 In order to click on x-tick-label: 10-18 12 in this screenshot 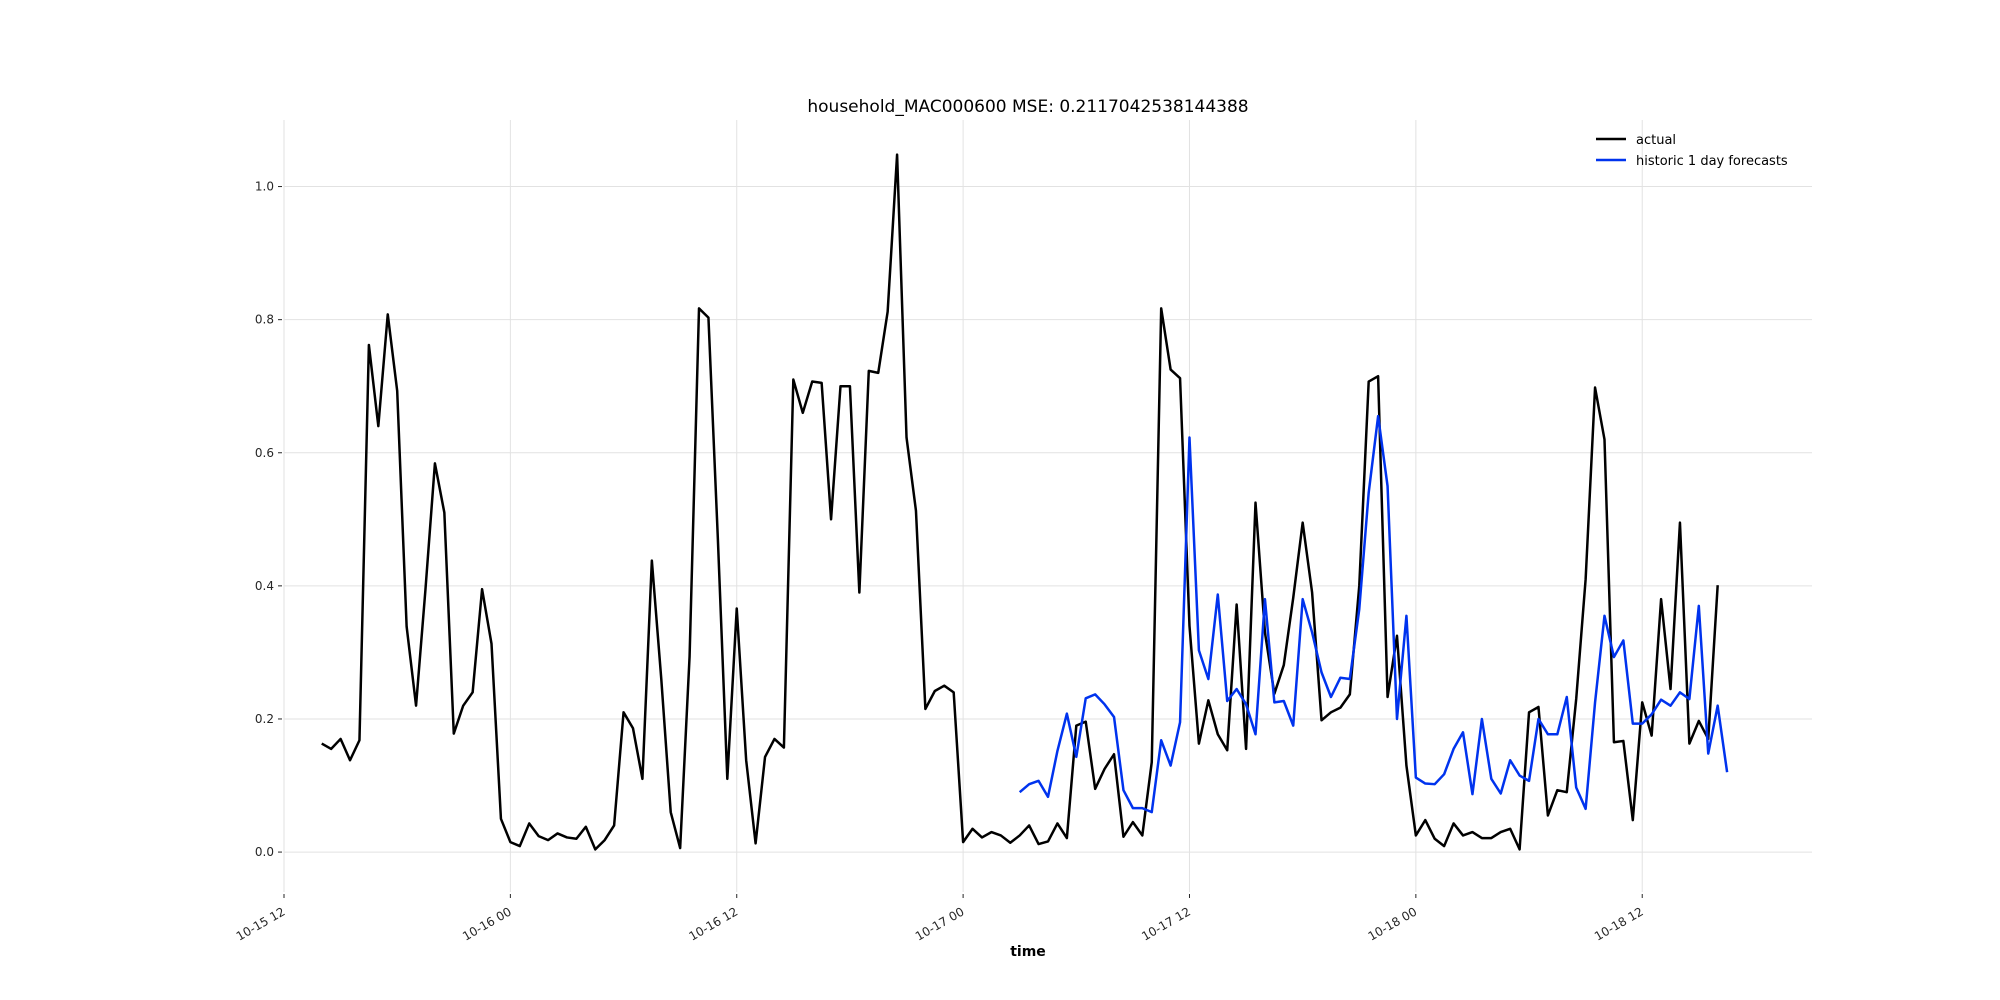, I will do `click(1619, 923)`.